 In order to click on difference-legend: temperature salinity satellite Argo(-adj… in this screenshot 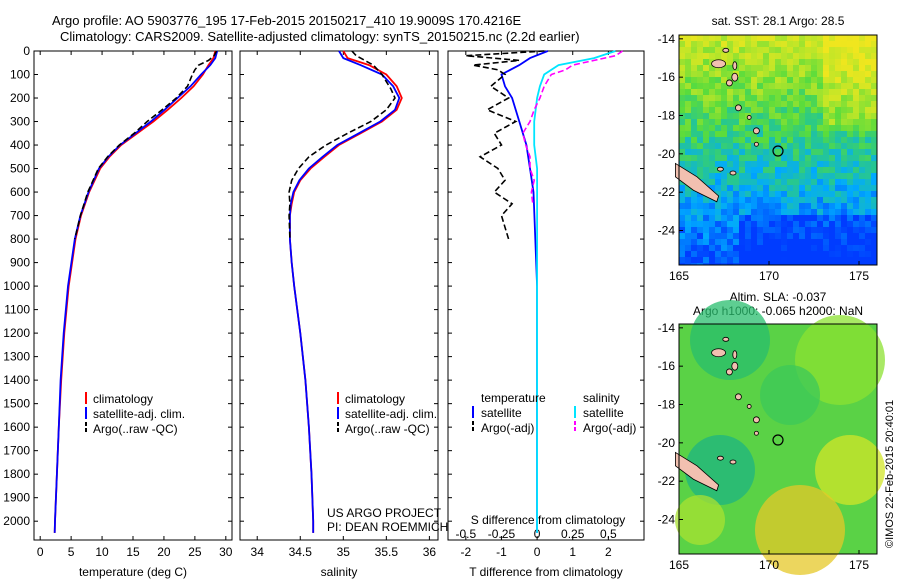, I will do `click(554, 413)`.